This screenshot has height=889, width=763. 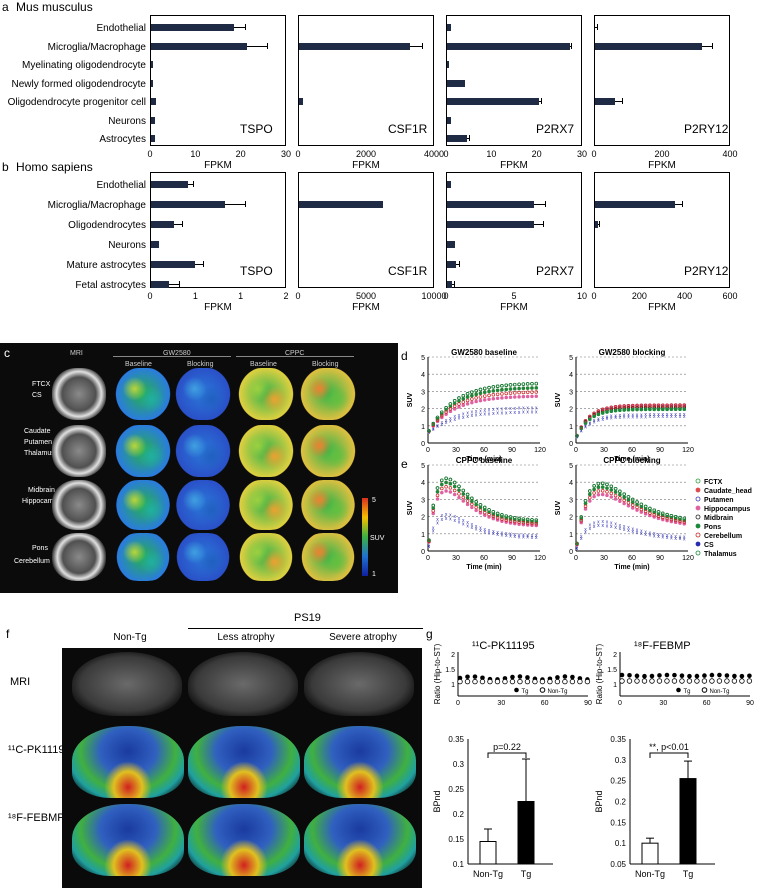 I want to click on tac-xtick: 120, so click(x=540, y=450).